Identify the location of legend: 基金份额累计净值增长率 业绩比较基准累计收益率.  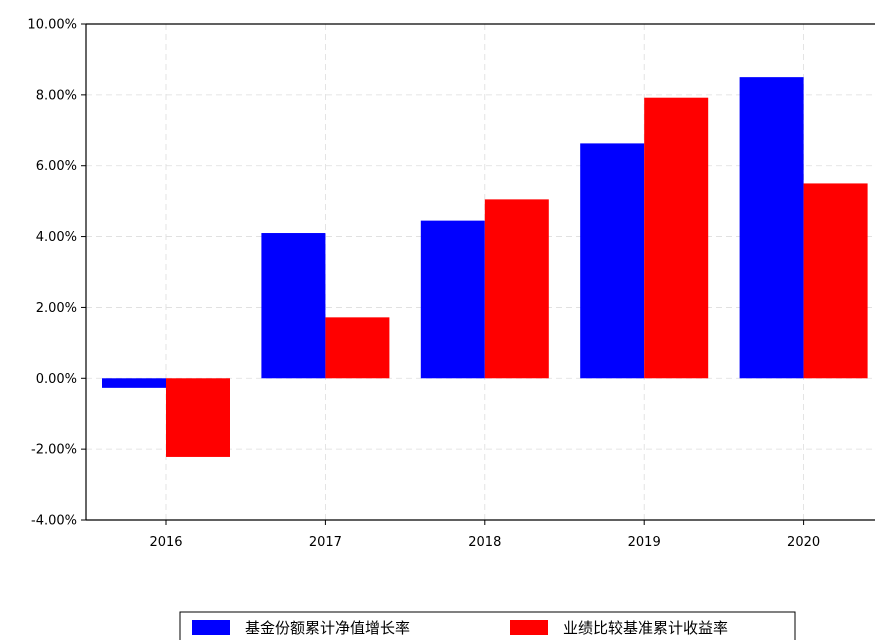
(487, 625).